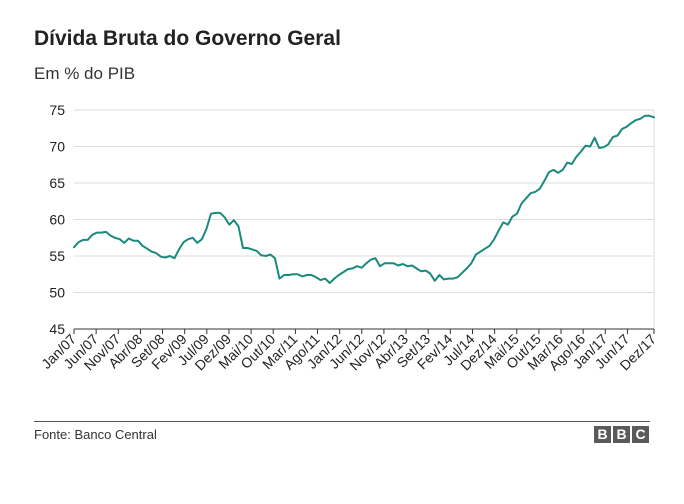 This screenshot has height=504, width=684. Describe the element at coordinates (57, 147) in the screenshot. I see `y-tick-label: 70` at that location.